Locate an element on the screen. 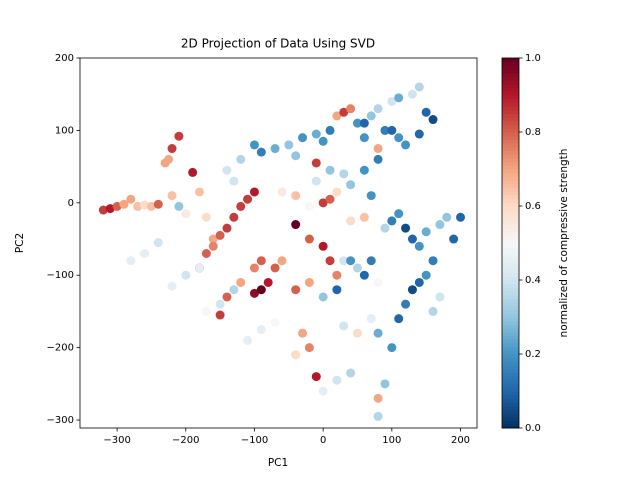 This screenshot has height=480, width=640. x-tick-label: −200 is located at coordinates (185, 440).